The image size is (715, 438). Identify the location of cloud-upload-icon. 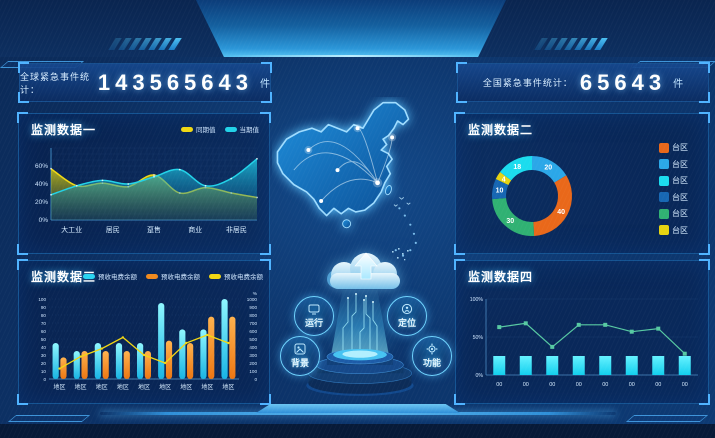
(368, 268).